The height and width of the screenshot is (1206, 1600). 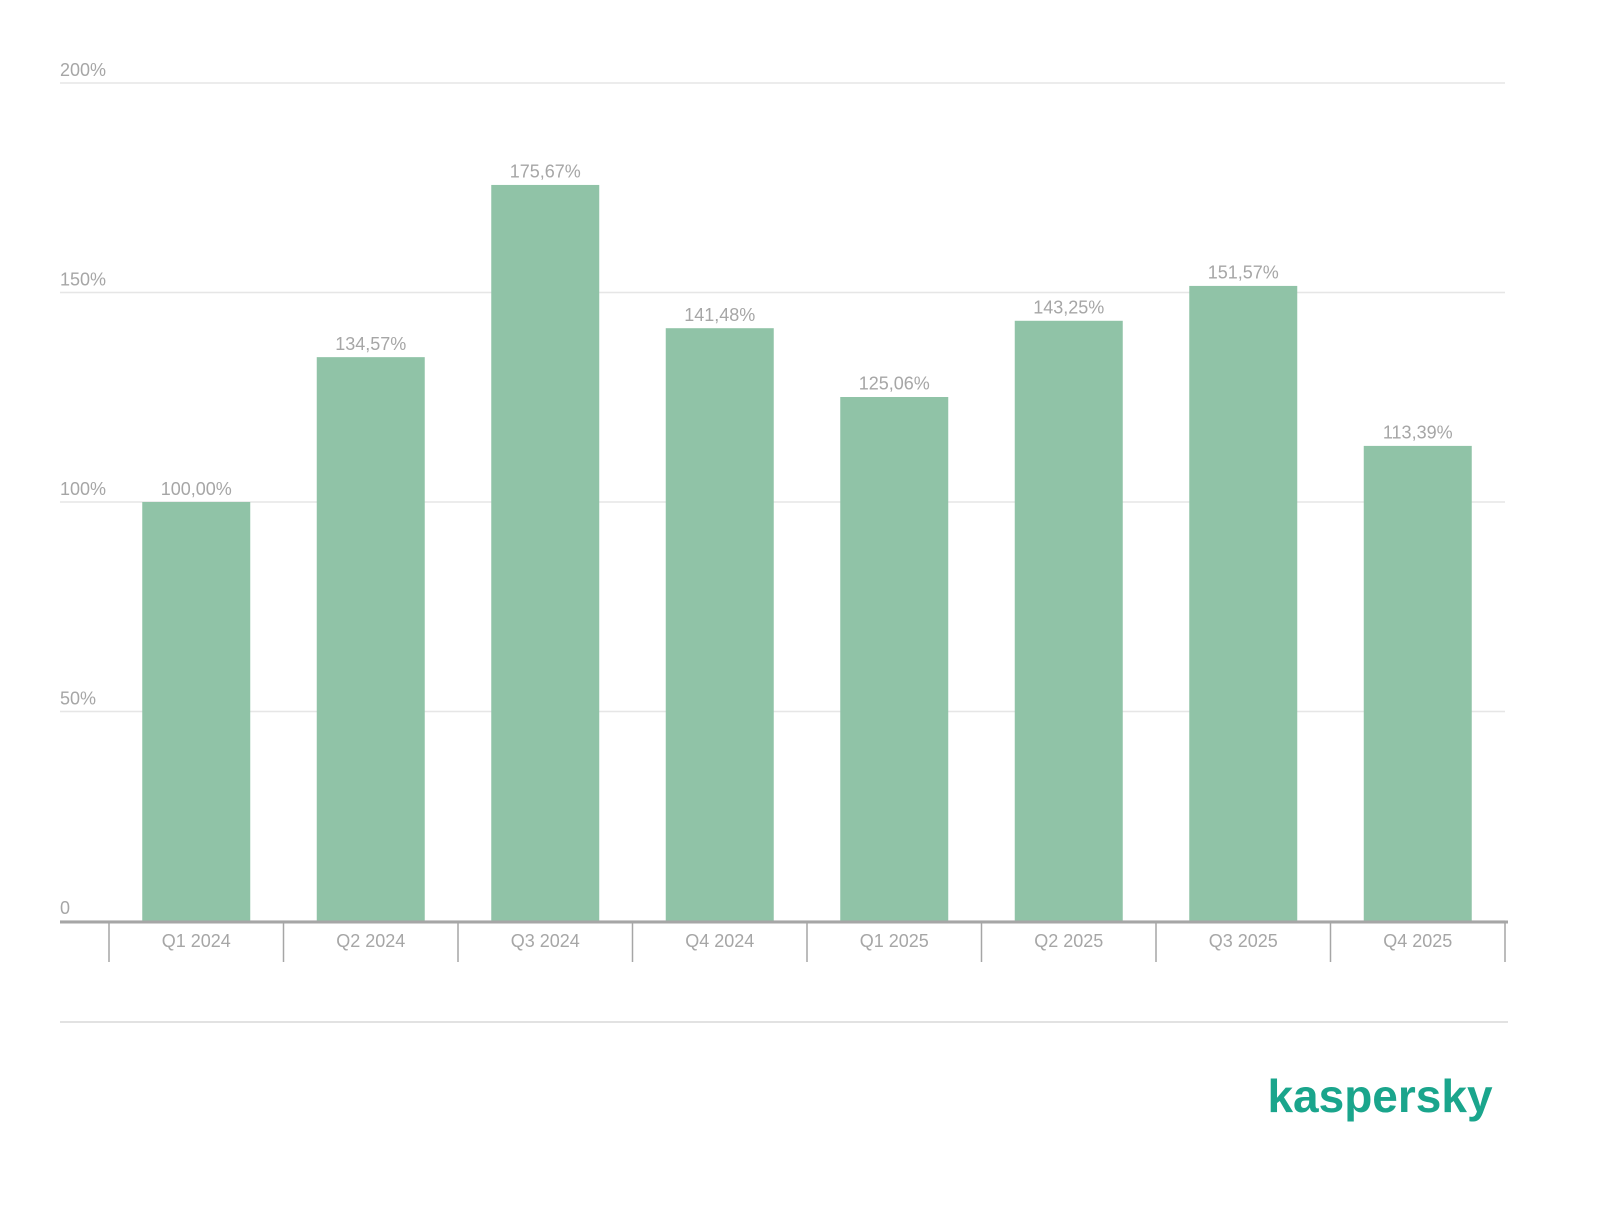 I want to click on x-tick-label: Q1 2024, so click(x=196, y=941).